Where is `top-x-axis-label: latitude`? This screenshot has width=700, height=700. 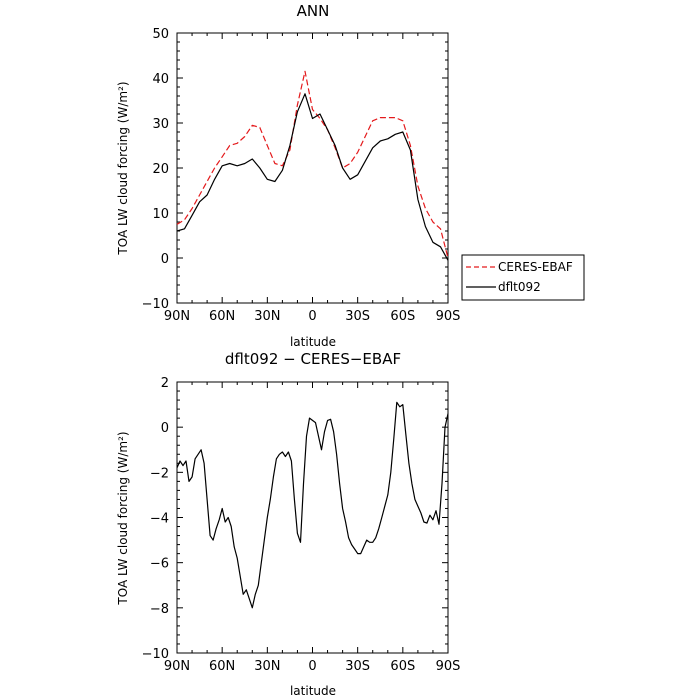
top-x-axis-label: latitude is located at coordinates (313, 342).